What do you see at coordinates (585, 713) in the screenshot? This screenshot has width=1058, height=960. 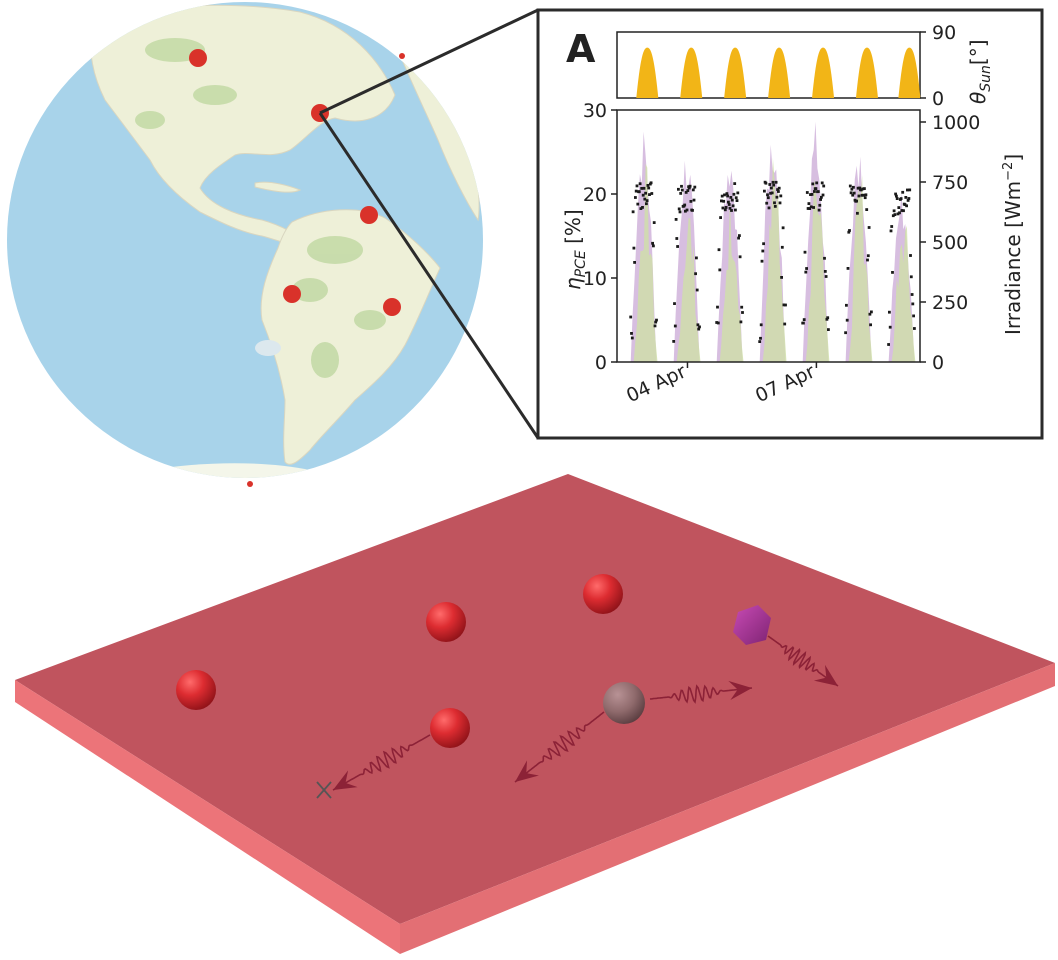 I see `energy-transfer-arrows` at bounding box center [585, 713].